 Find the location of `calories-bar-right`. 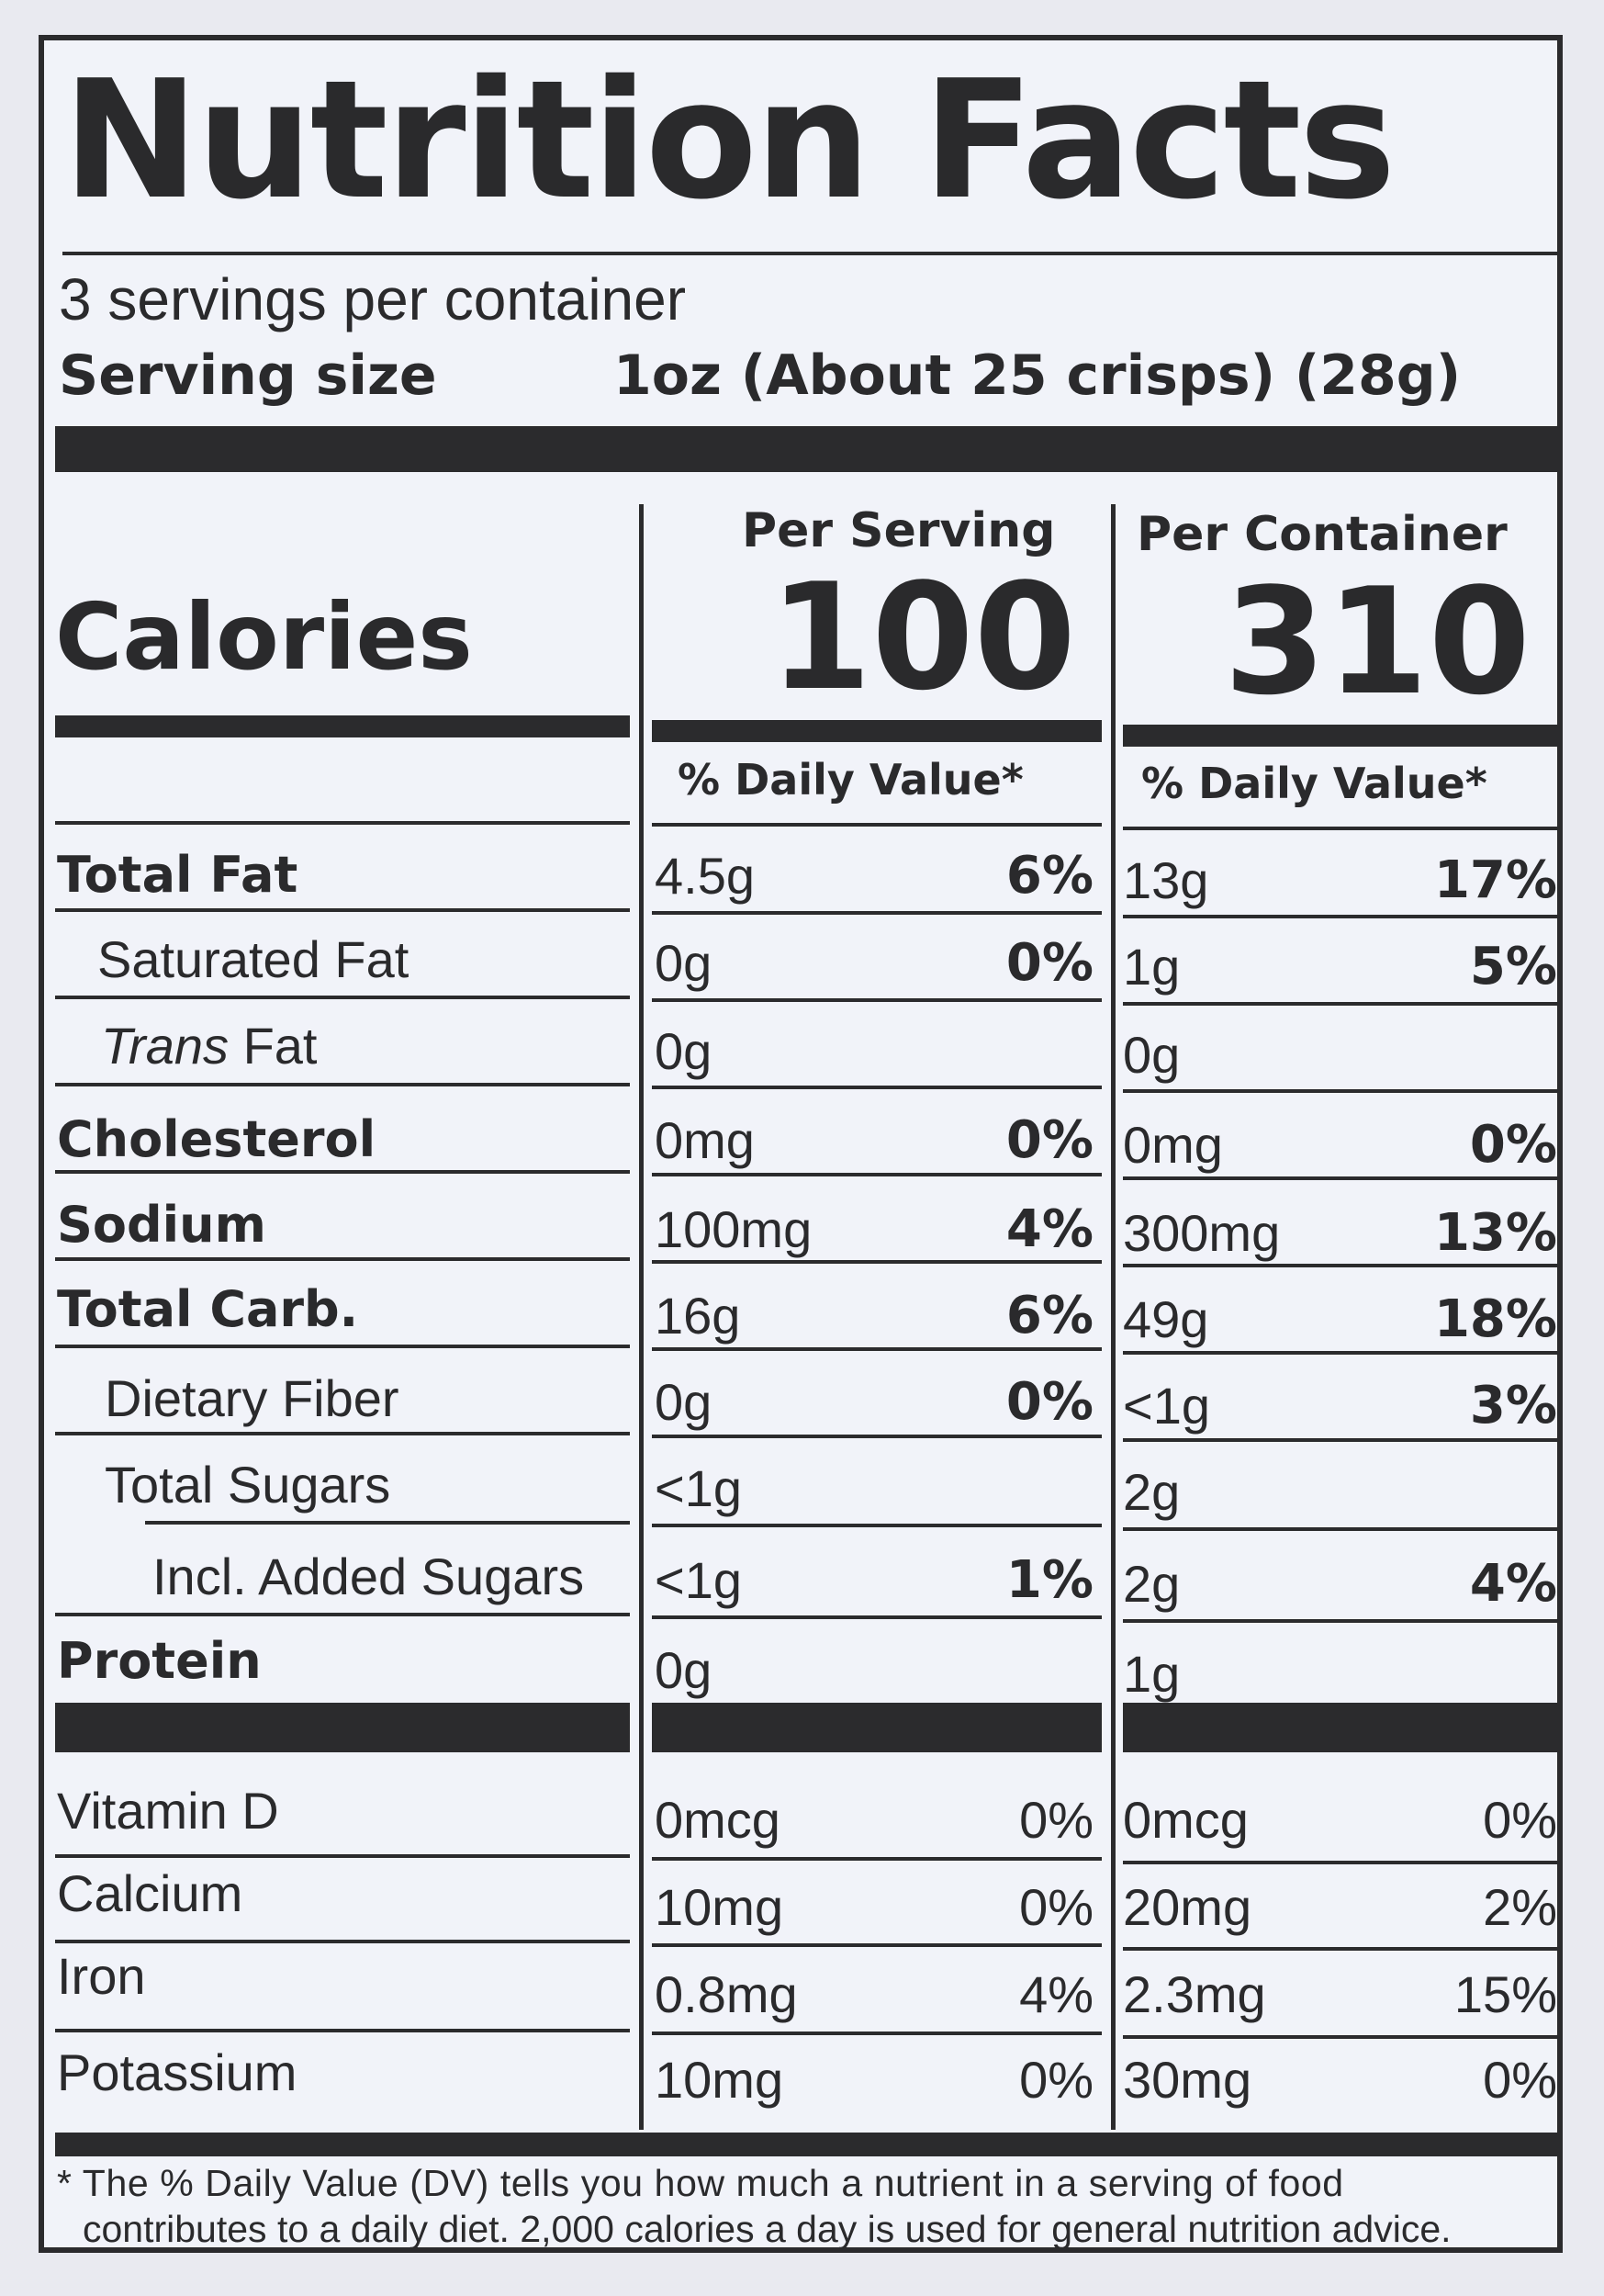

calories-bar-right is located at coordinates (1340, 736).